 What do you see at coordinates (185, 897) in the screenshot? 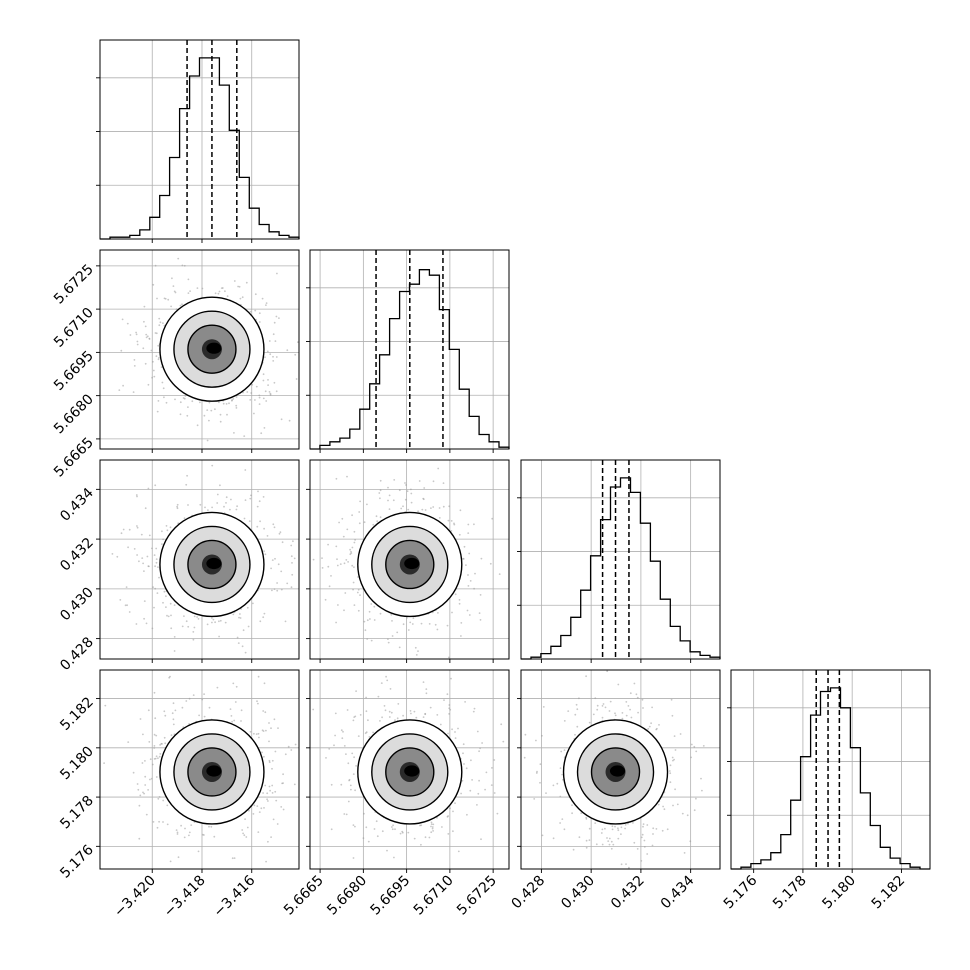
I see `x-tick-label: −3.418` at bounding box center [185, 897].